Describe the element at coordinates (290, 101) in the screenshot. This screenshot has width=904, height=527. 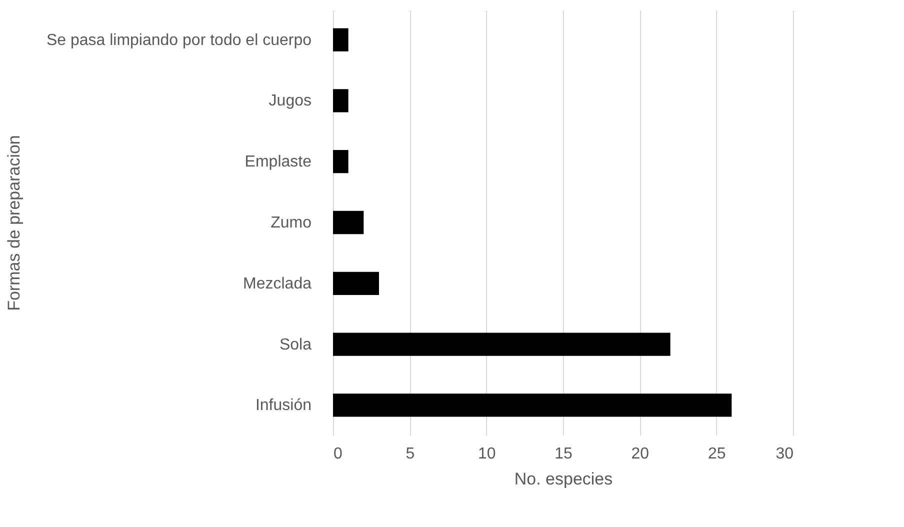
I see `y-tick-label: Jugos` at that location.